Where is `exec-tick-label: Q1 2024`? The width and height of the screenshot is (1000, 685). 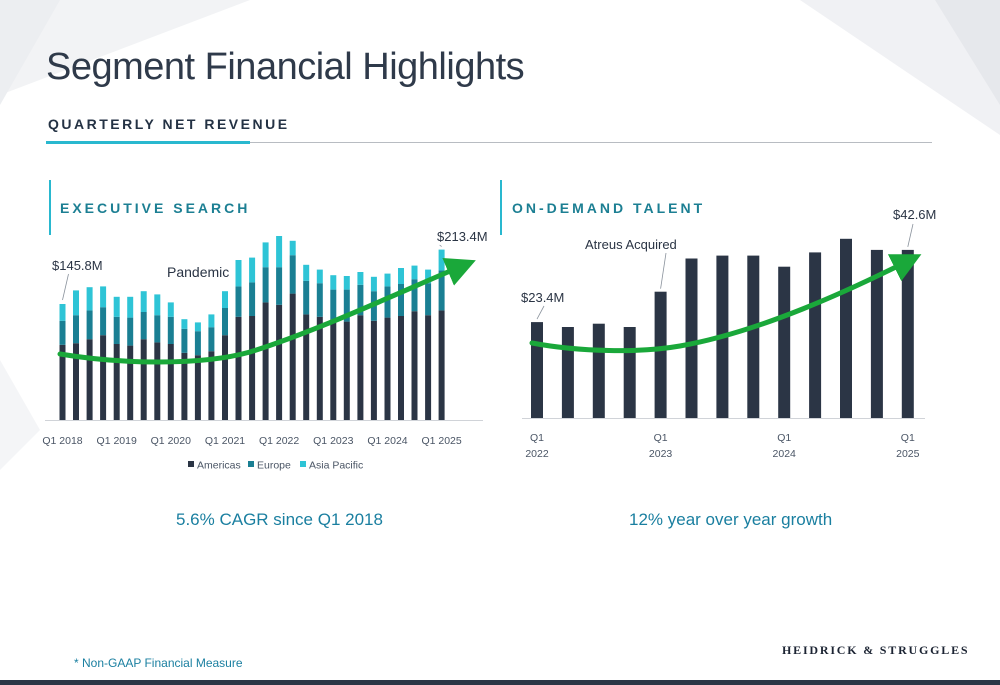 exec-tick-label: Q1 2024 is located at coordinates (387, 441).